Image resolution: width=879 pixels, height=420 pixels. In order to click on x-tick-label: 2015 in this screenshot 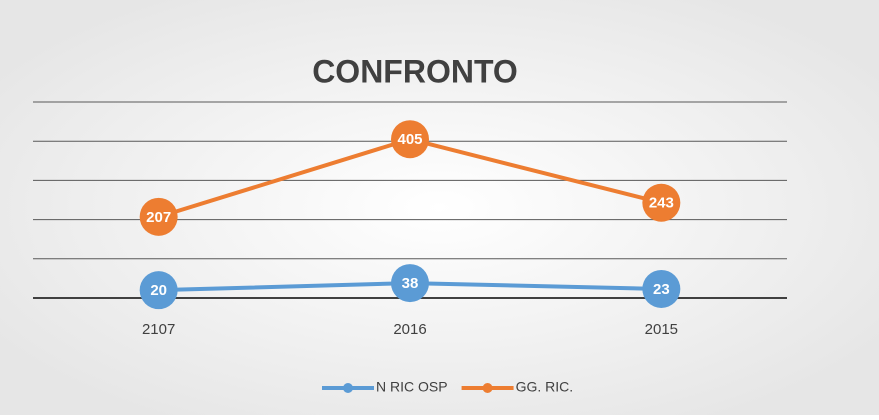, I will do `click(661, 329)`.